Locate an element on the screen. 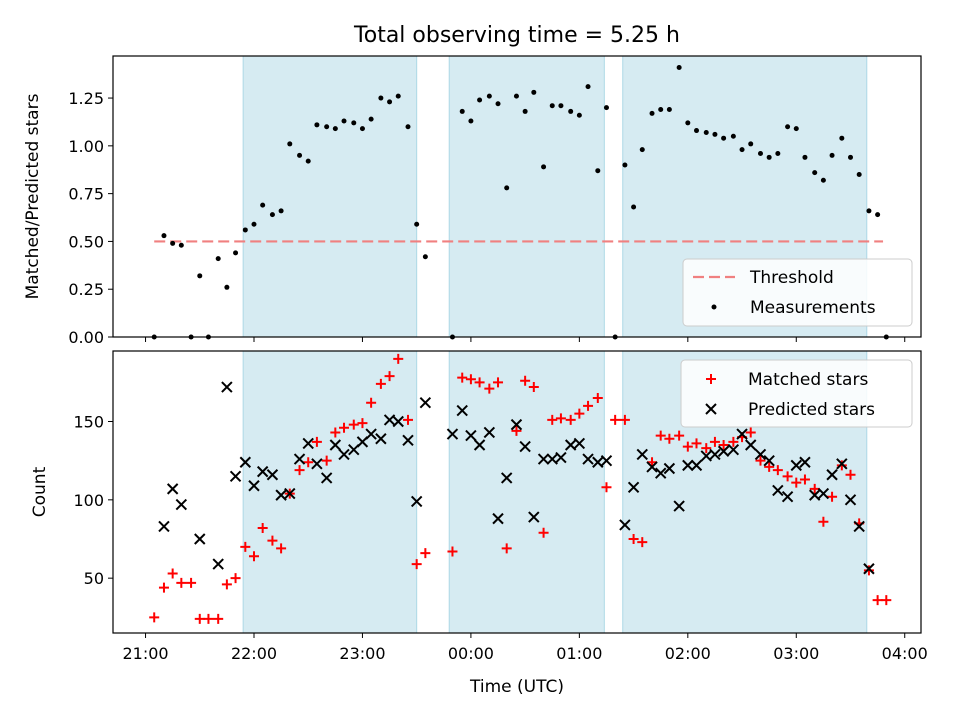 The width and height of the screenshot is (960, 720). y-tick-label: 150 is located at coordinates (88, 422).